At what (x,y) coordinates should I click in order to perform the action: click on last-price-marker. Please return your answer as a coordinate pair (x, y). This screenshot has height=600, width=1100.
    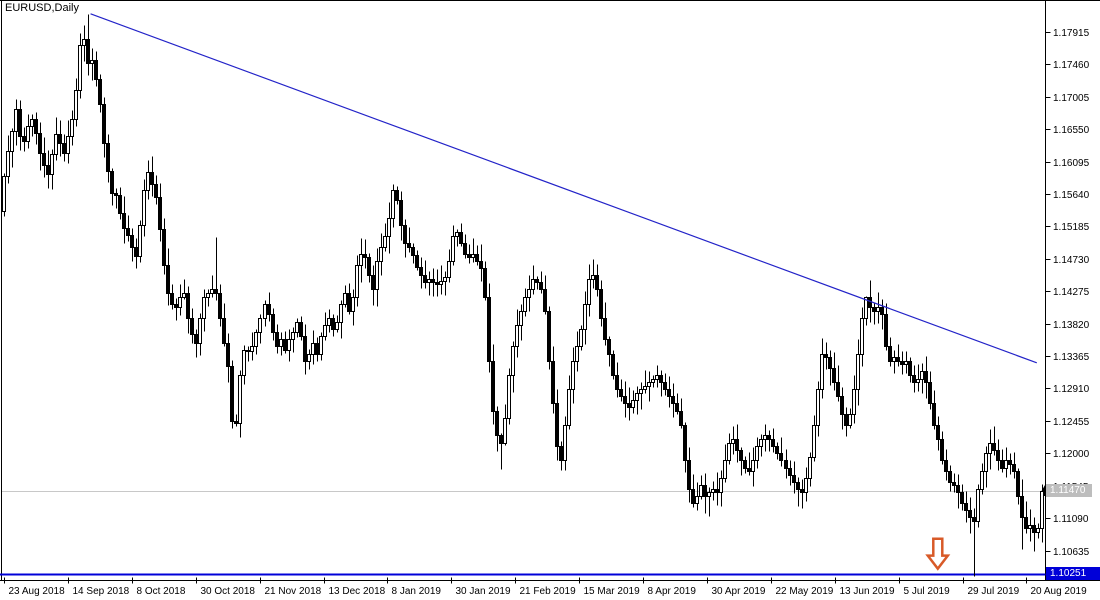
    Looking at the image, I should click on (1045, 491).